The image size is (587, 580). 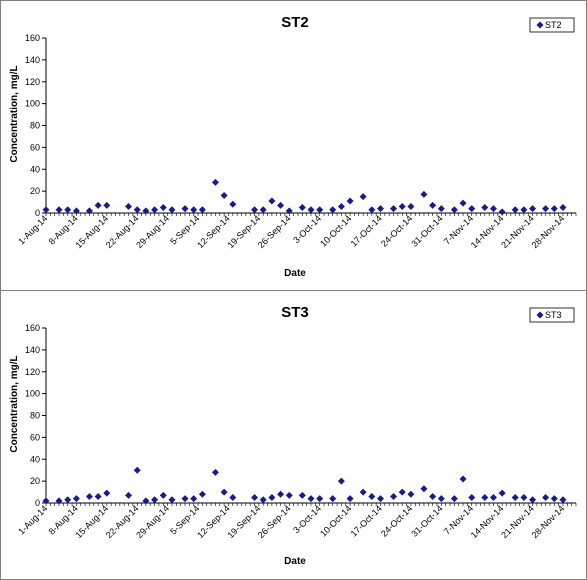 What do you see at coordinates (32, 519) in the screenshot?
I see `x-tick-label: 1-Aug-14` at bounding box center [32, 519].